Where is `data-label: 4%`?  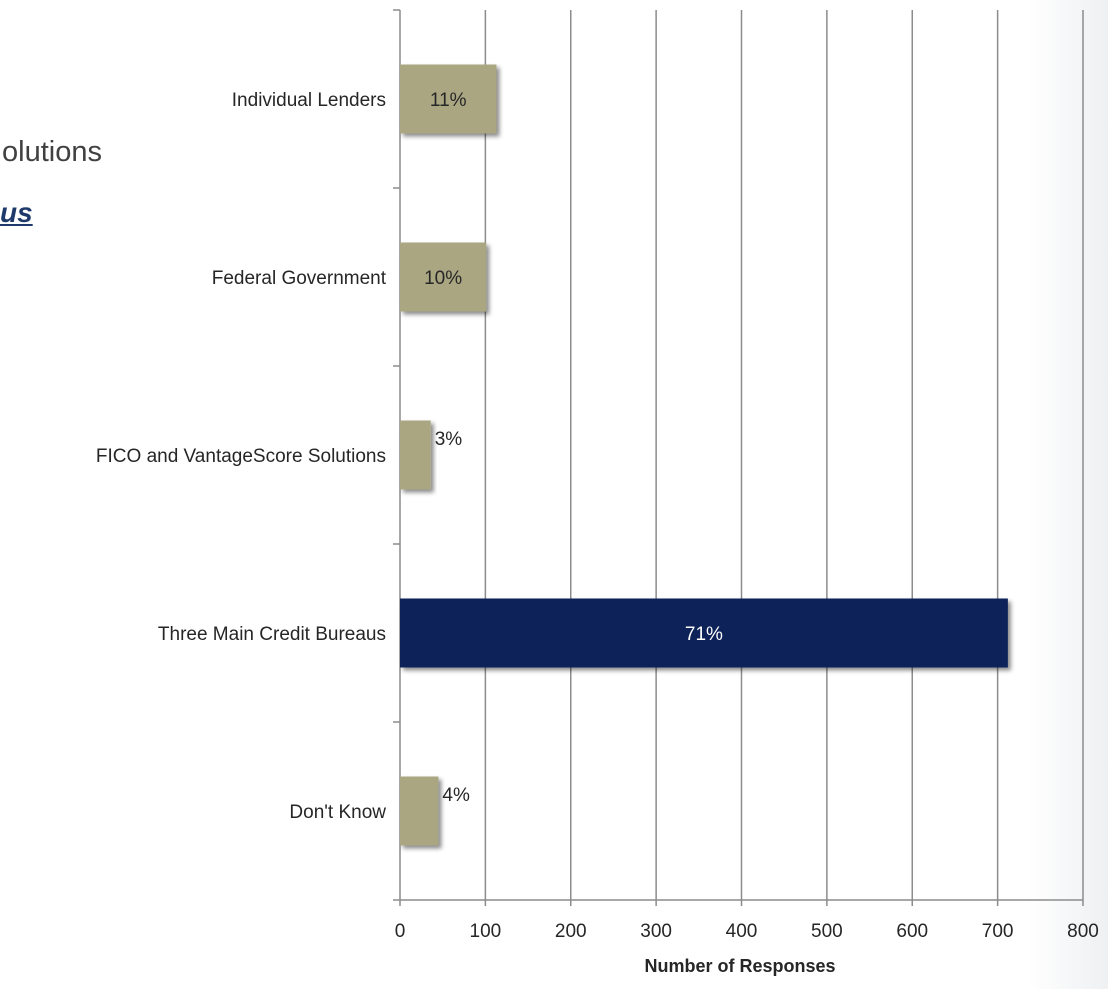 data-label: 4% is located at coordinates (456, 795).